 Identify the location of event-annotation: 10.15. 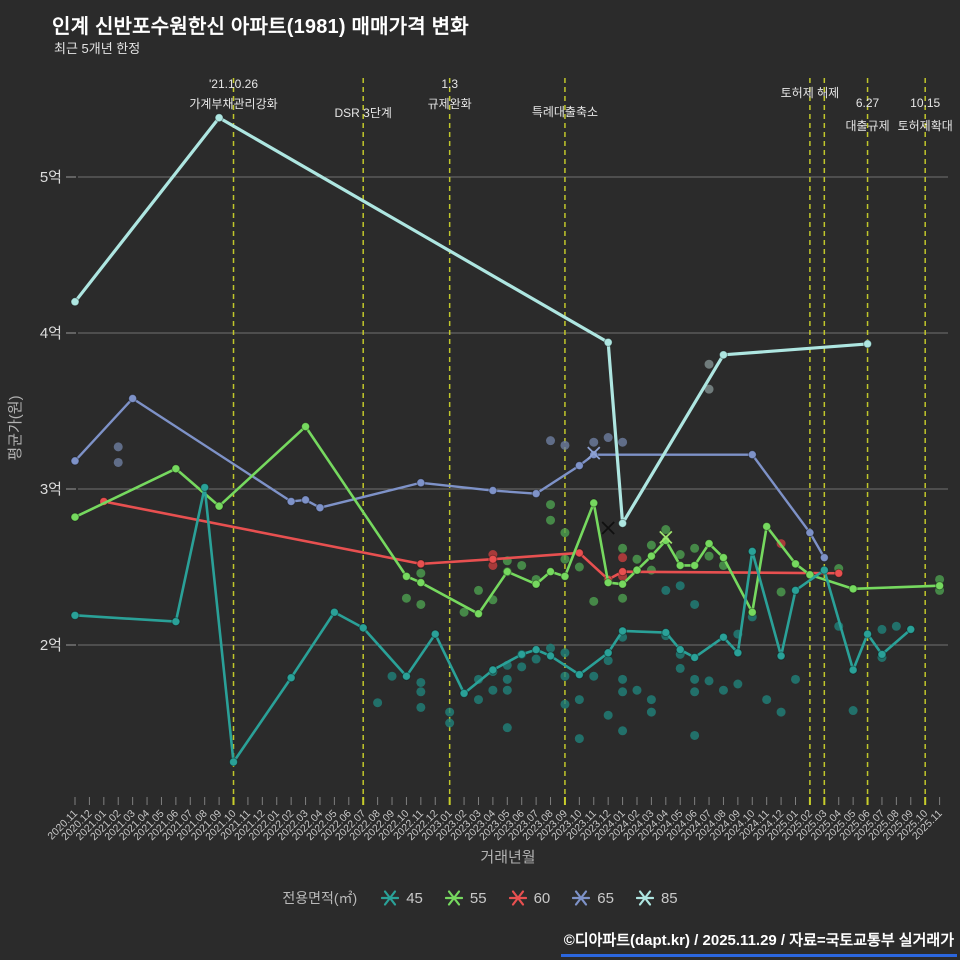
(925, 103).